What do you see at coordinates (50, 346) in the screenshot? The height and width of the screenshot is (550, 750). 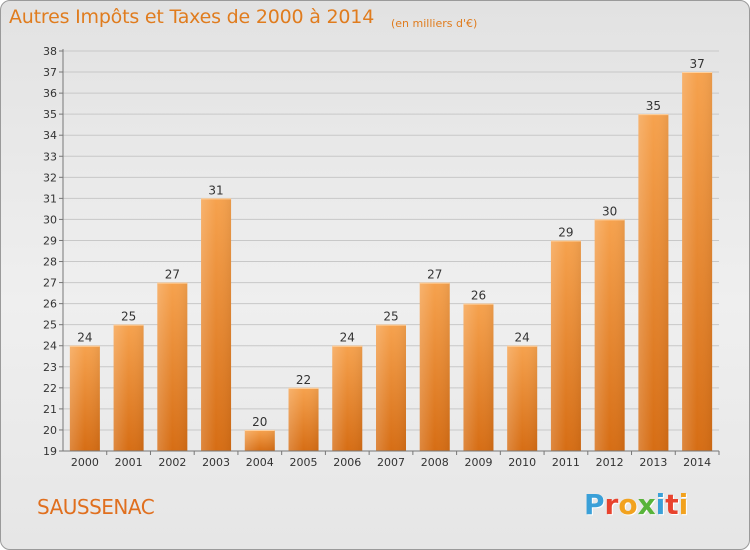 I see `y-tick-label: 24` at bounding box center [50, 346].